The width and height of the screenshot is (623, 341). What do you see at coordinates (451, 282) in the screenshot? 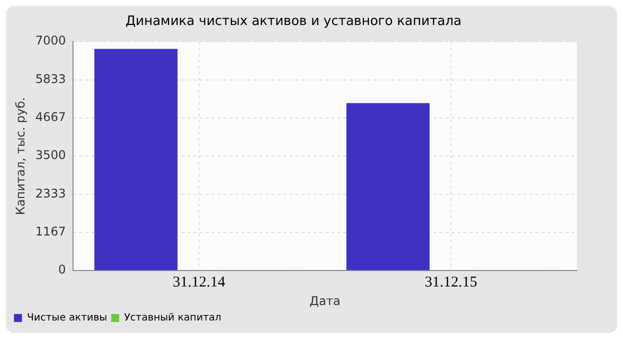
I see `x-tick-label: 31.12.15` at bounding box center [451, 282].